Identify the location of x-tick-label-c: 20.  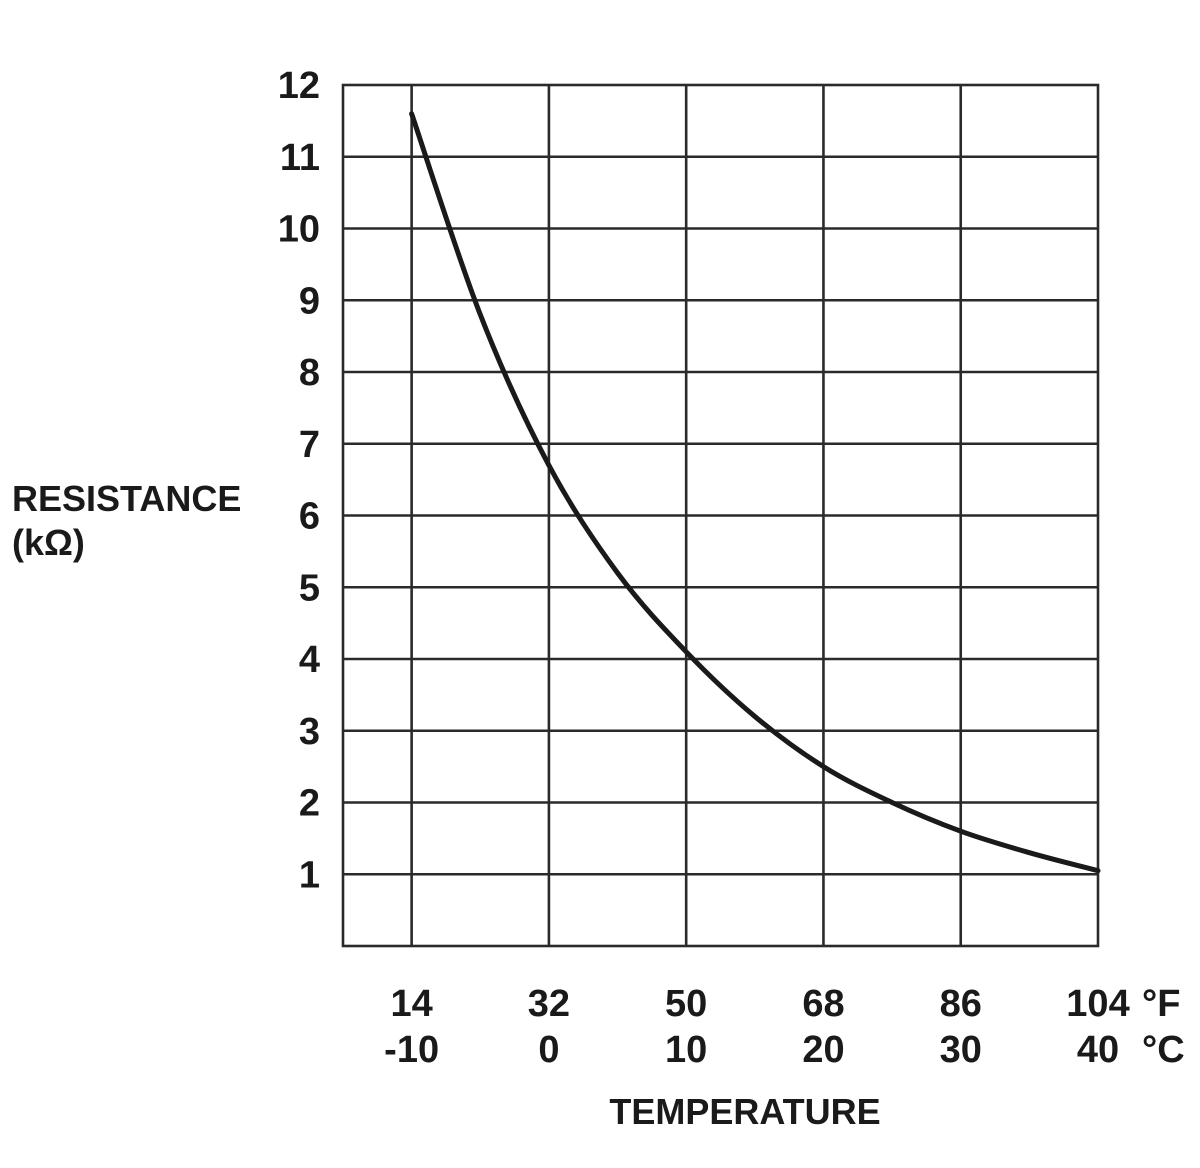
(823, 1050).